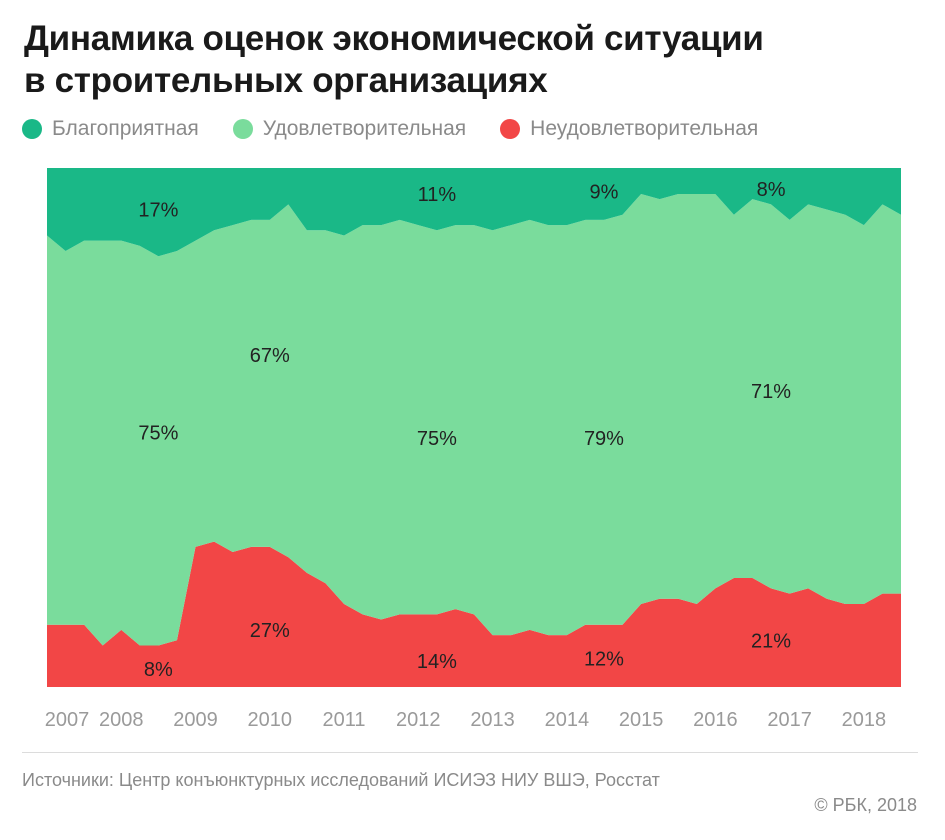  Describe the element at coordinates (865, 805) in the screenshot. I see `copyright: © РБК, 2018` at that location.